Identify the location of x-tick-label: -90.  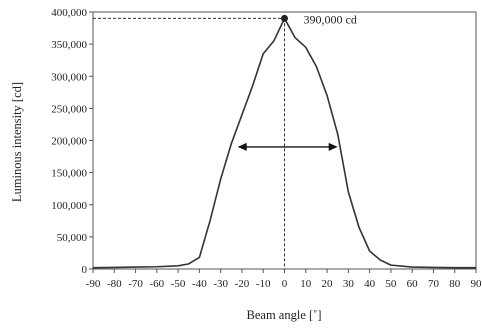
(93, 284).